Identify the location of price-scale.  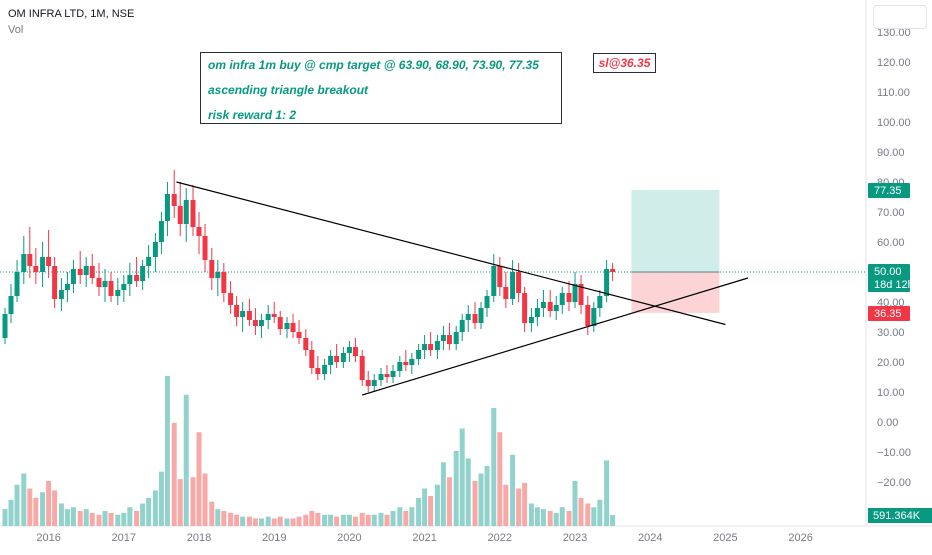
(899, 263).